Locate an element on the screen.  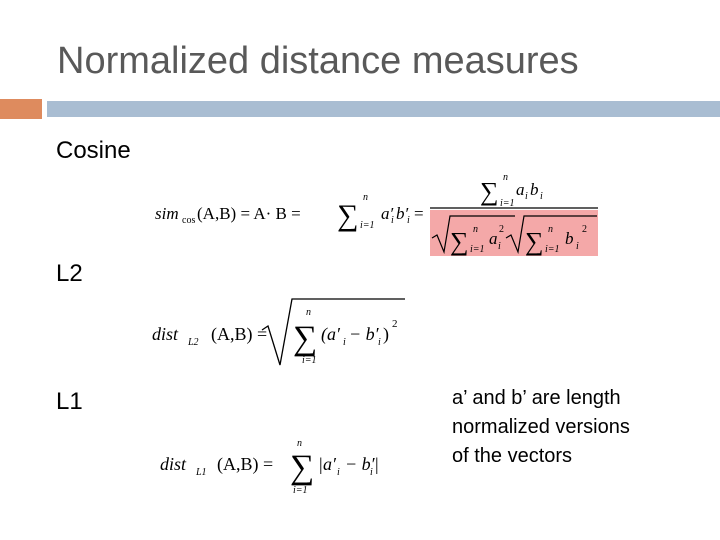
note-line: of the vectors is located at coordinates (512, 456).